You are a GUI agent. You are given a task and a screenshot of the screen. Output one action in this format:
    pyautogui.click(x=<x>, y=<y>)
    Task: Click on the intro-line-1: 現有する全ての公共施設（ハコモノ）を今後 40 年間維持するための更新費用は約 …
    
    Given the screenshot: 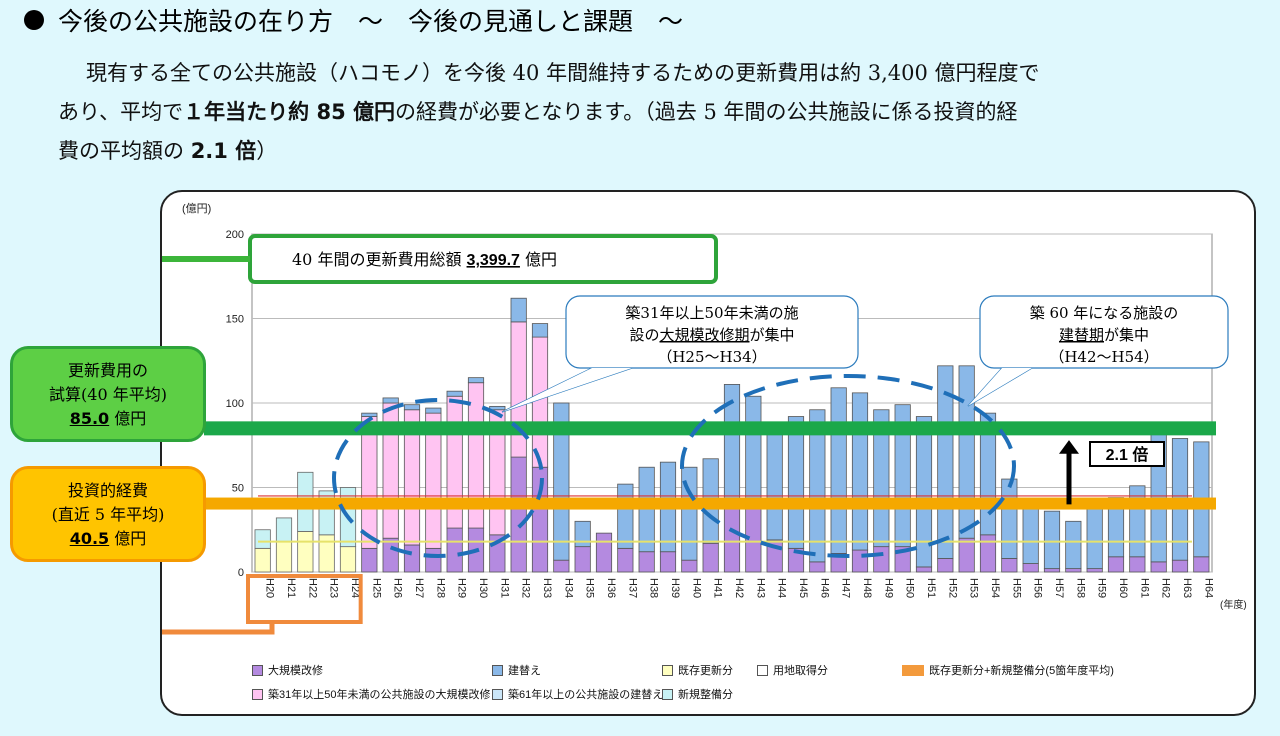 What is the action you would take?
    pyautogui.click(x=563, y=73)
    